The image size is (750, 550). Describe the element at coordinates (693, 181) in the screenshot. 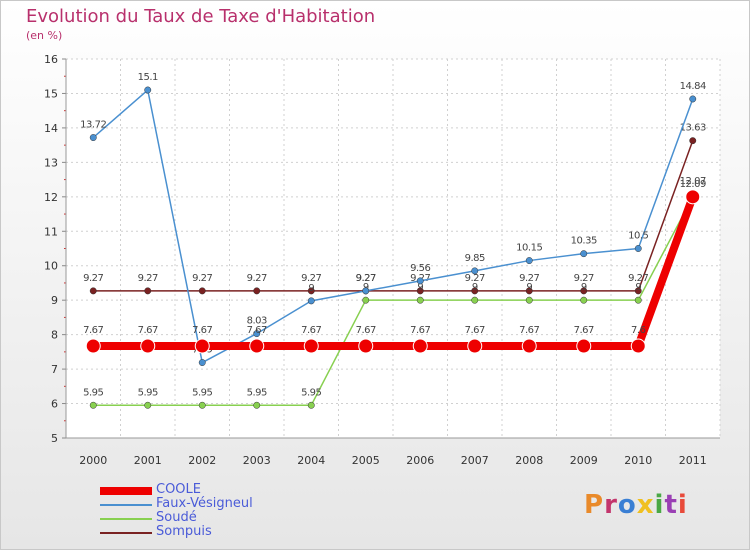

I see `data-label-coole: 12.07` at that location.